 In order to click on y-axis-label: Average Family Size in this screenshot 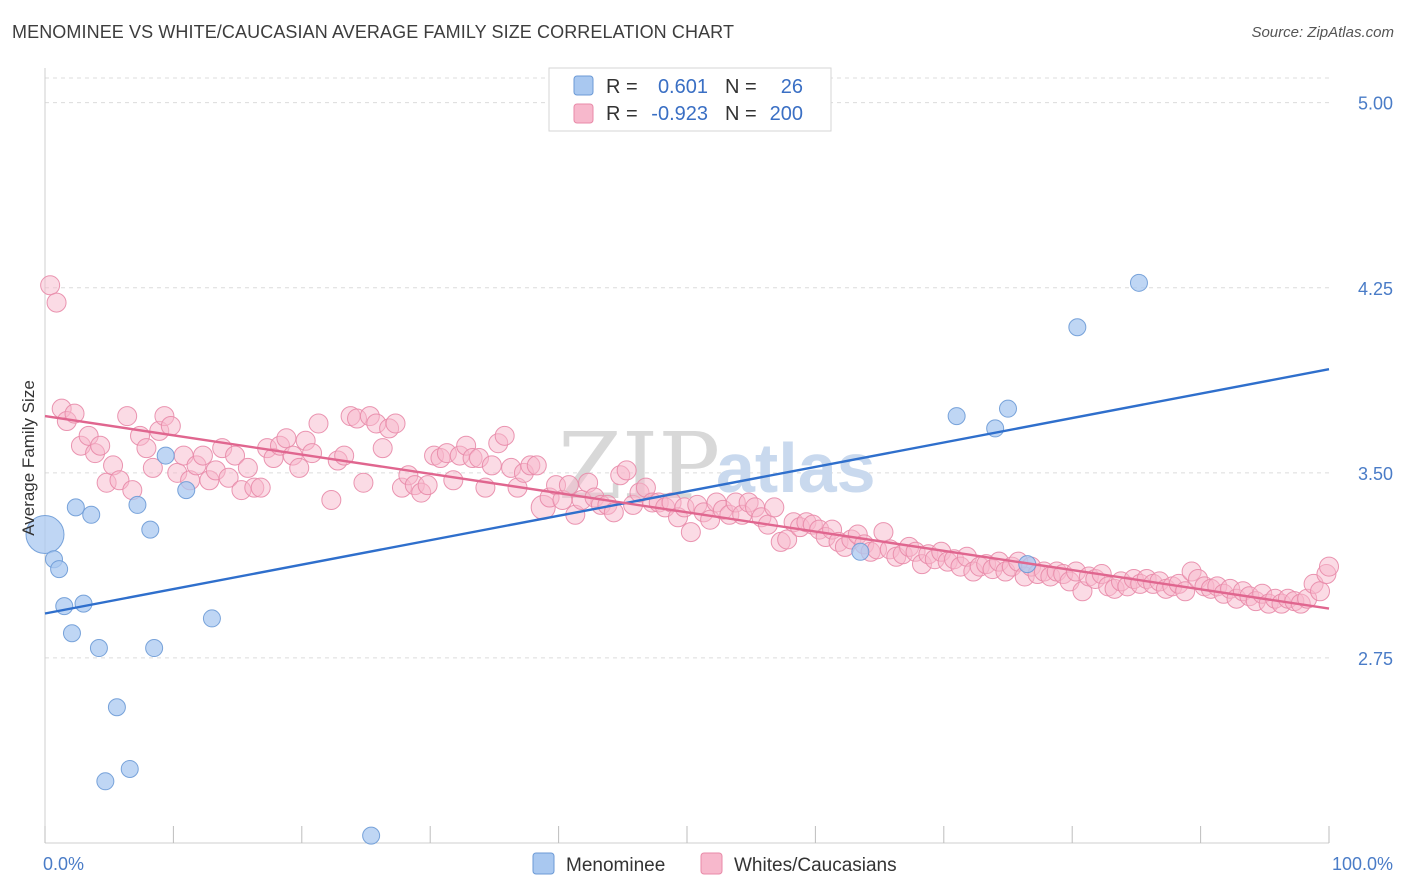, I will do `click(28, 458)`.